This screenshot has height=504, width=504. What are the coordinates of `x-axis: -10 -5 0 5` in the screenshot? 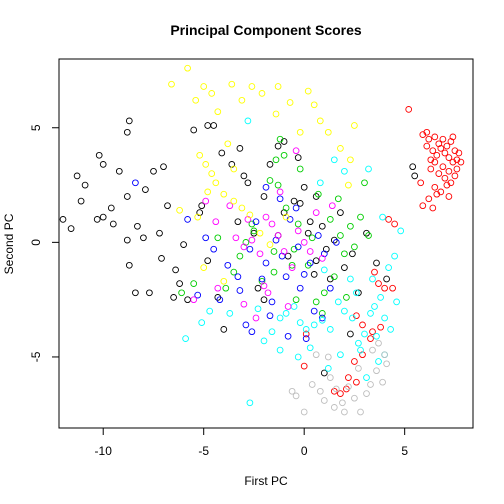 It's located at (251, 443).